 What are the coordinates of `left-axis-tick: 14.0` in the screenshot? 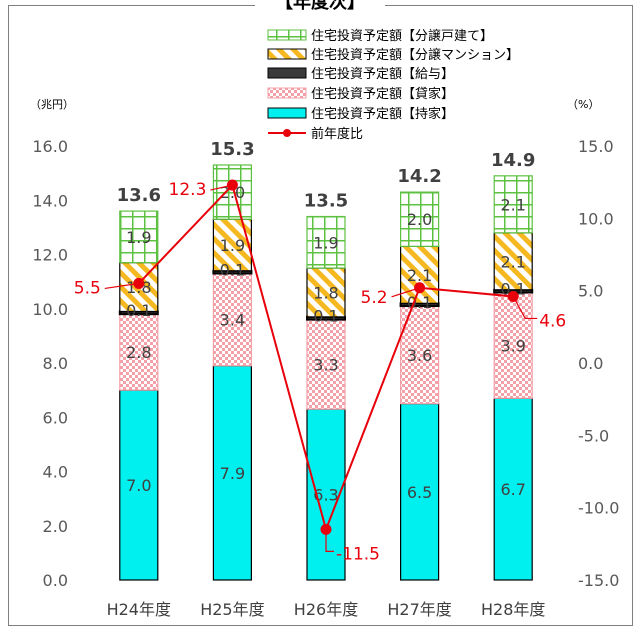 It's located at (50, 200).